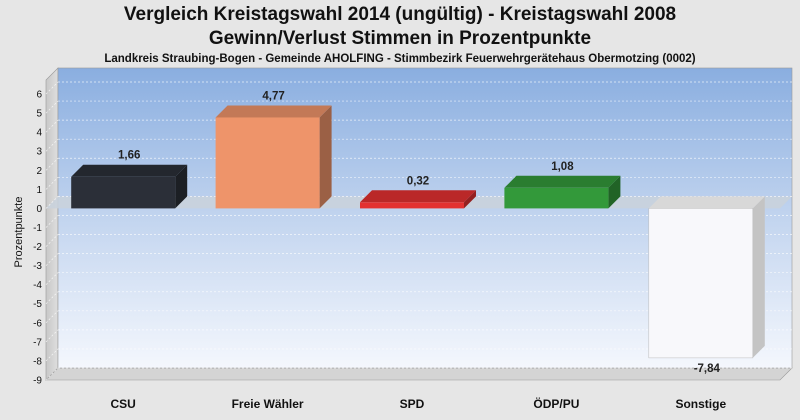  What do you see at coordinates (37, 323) in the screenshot?
I see `y-tick-label: -6` at bounding box center [37, 323].